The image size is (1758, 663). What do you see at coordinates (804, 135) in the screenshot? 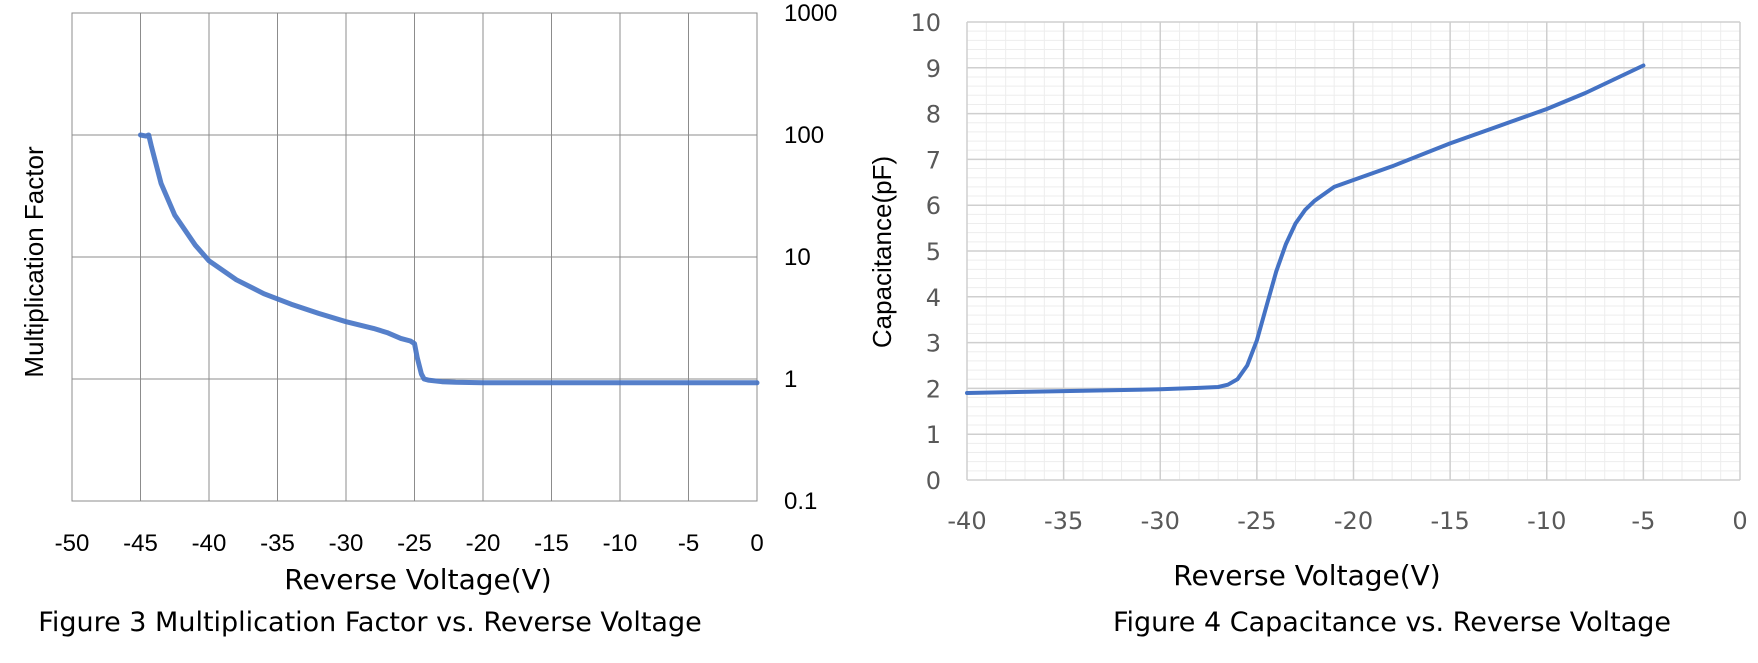
I see `chart1-y-tick-label: 100` at bounding box center [804, 135].